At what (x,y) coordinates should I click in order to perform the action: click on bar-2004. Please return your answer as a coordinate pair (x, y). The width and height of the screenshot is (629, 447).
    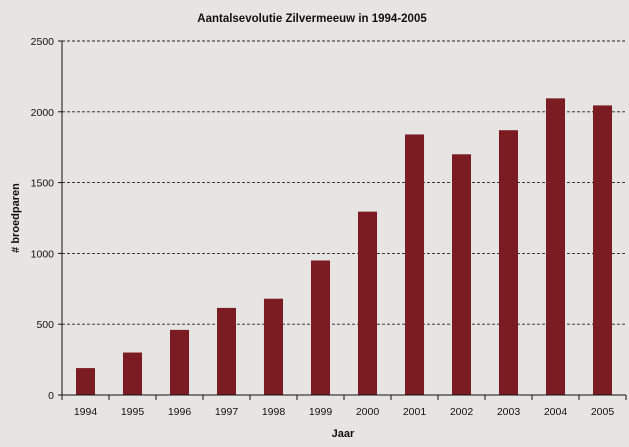
    Looking at the image, I should click on (555, 247).